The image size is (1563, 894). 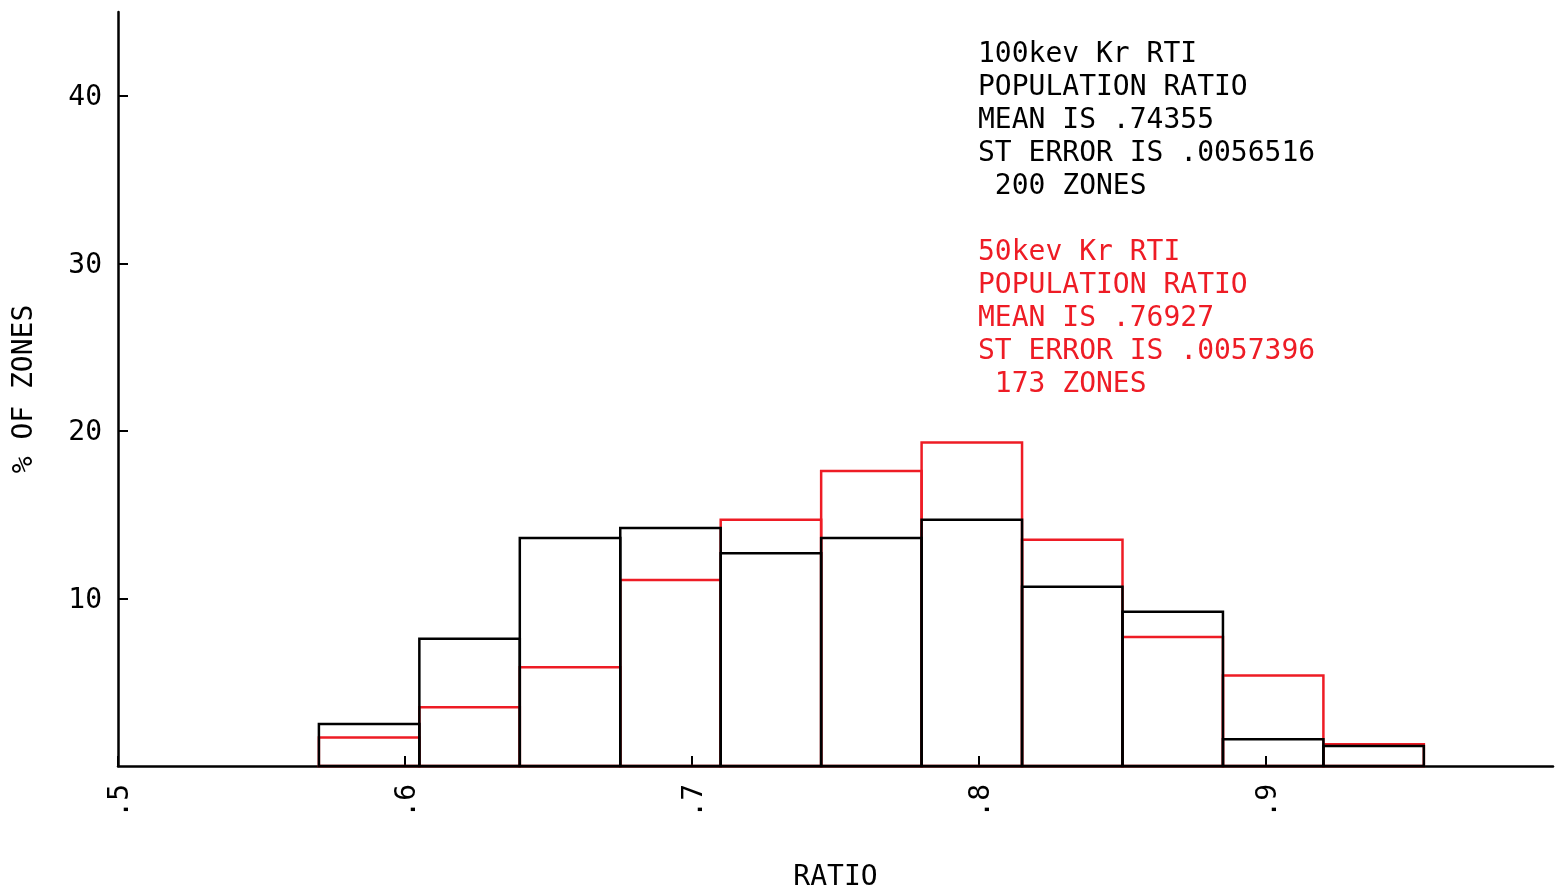 What do you see at coordinates (1147, 118) in the screenshot?
I see `annotation: 100kev Kr RTI POPULATION RATIO MEAN IS .74355 ST ERROR IS .0056516 200 ZONES` at bounding box center [1147, 118].